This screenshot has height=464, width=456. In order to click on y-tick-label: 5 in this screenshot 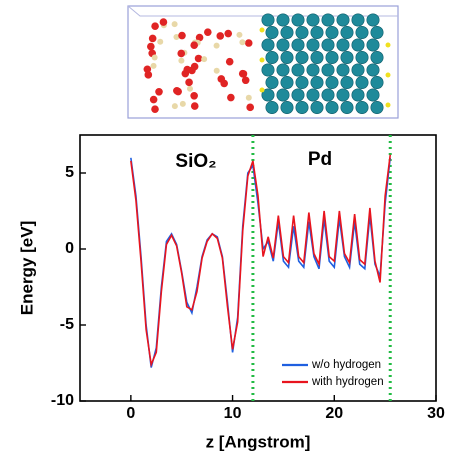, I will do `click(69, 172)`.